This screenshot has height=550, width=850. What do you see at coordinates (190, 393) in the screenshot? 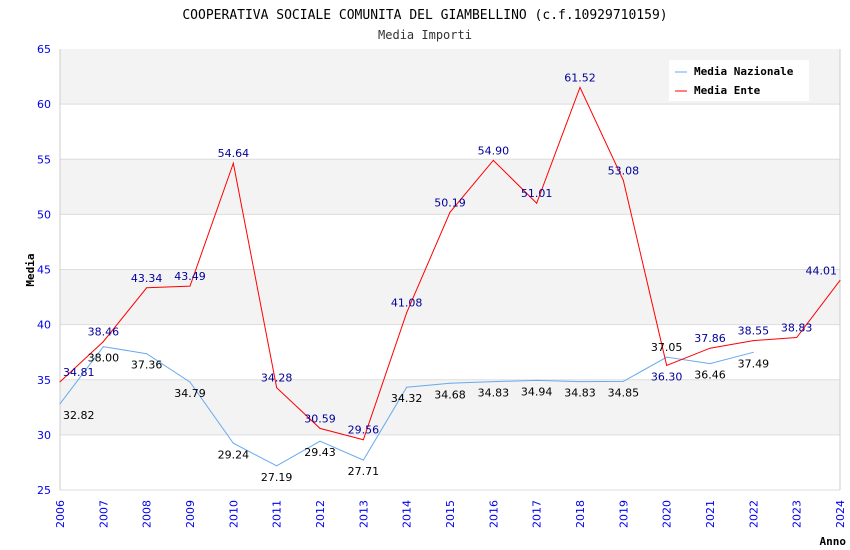
I see `data-label: 34.79` at bounding box center [190, 393].